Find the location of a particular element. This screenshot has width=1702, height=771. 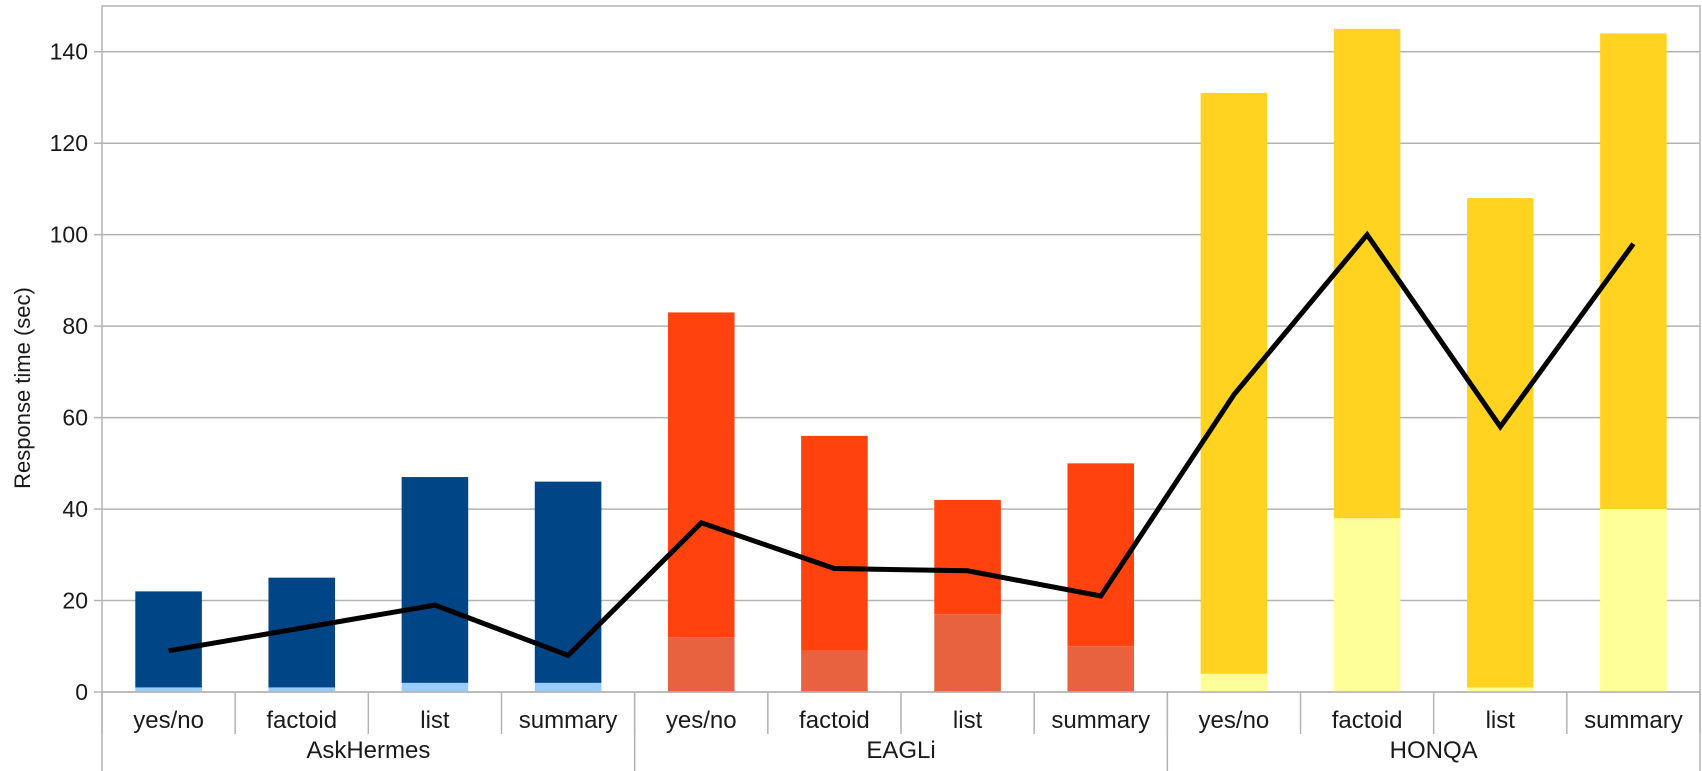

y-tick-label: 80 is located at coordinates (75, 326).